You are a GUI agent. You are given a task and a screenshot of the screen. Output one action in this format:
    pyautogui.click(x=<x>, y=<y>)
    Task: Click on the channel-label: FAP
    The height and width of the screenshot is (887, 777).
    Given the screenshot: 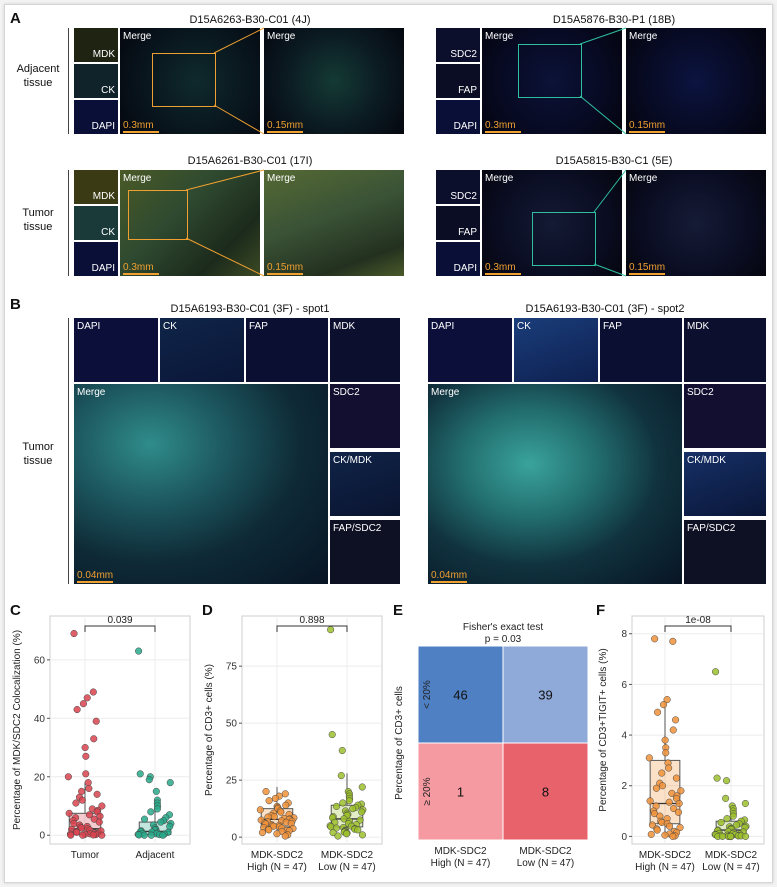 What is the action you would take?
    pyautogui.click(x=258, y=326)
    